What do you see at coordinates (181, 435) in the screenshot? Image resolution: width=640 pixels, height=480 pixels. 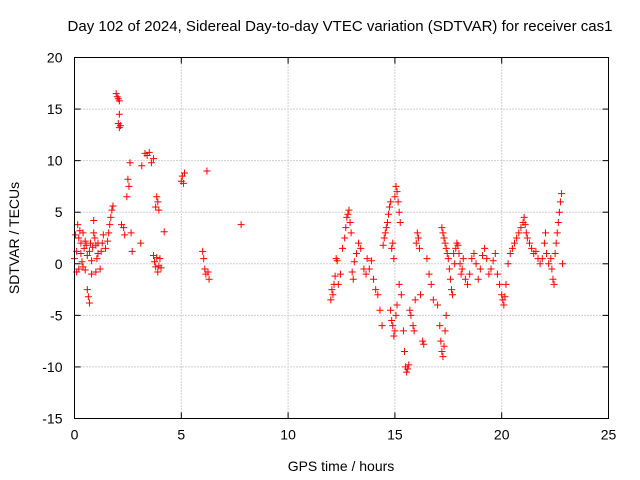 I see `x-tick-label: 5` at bounding box center [181, 435].